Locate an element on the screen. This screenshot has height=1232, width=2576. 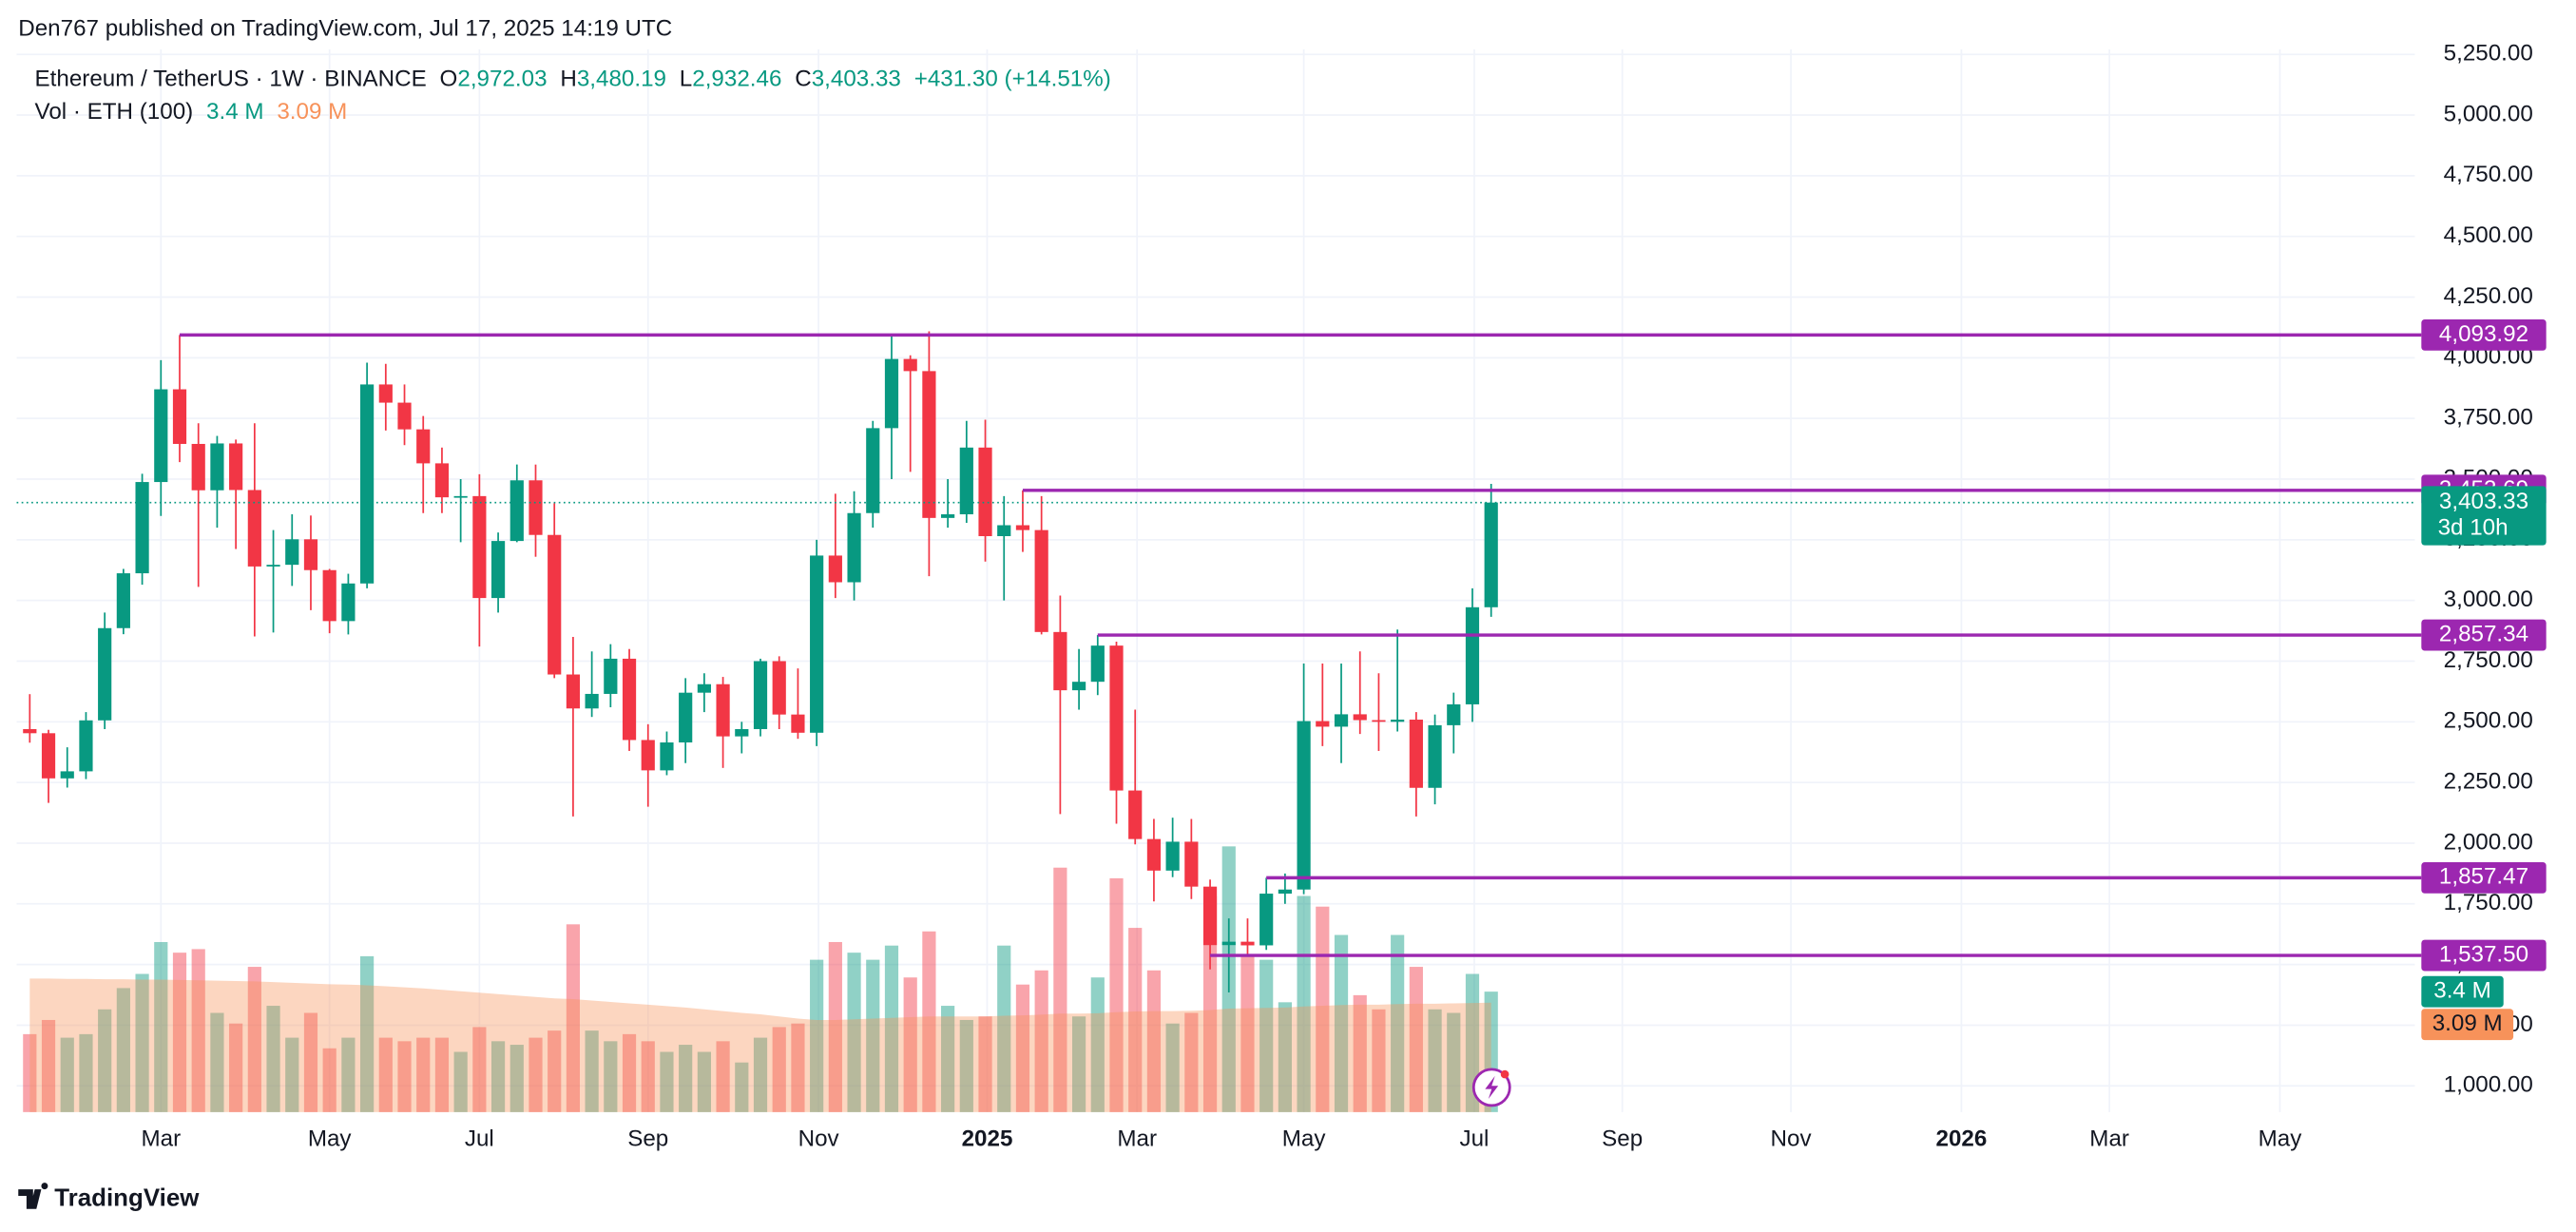
last-price-label: 3,403.33 is located at coordinates (2484, 502).